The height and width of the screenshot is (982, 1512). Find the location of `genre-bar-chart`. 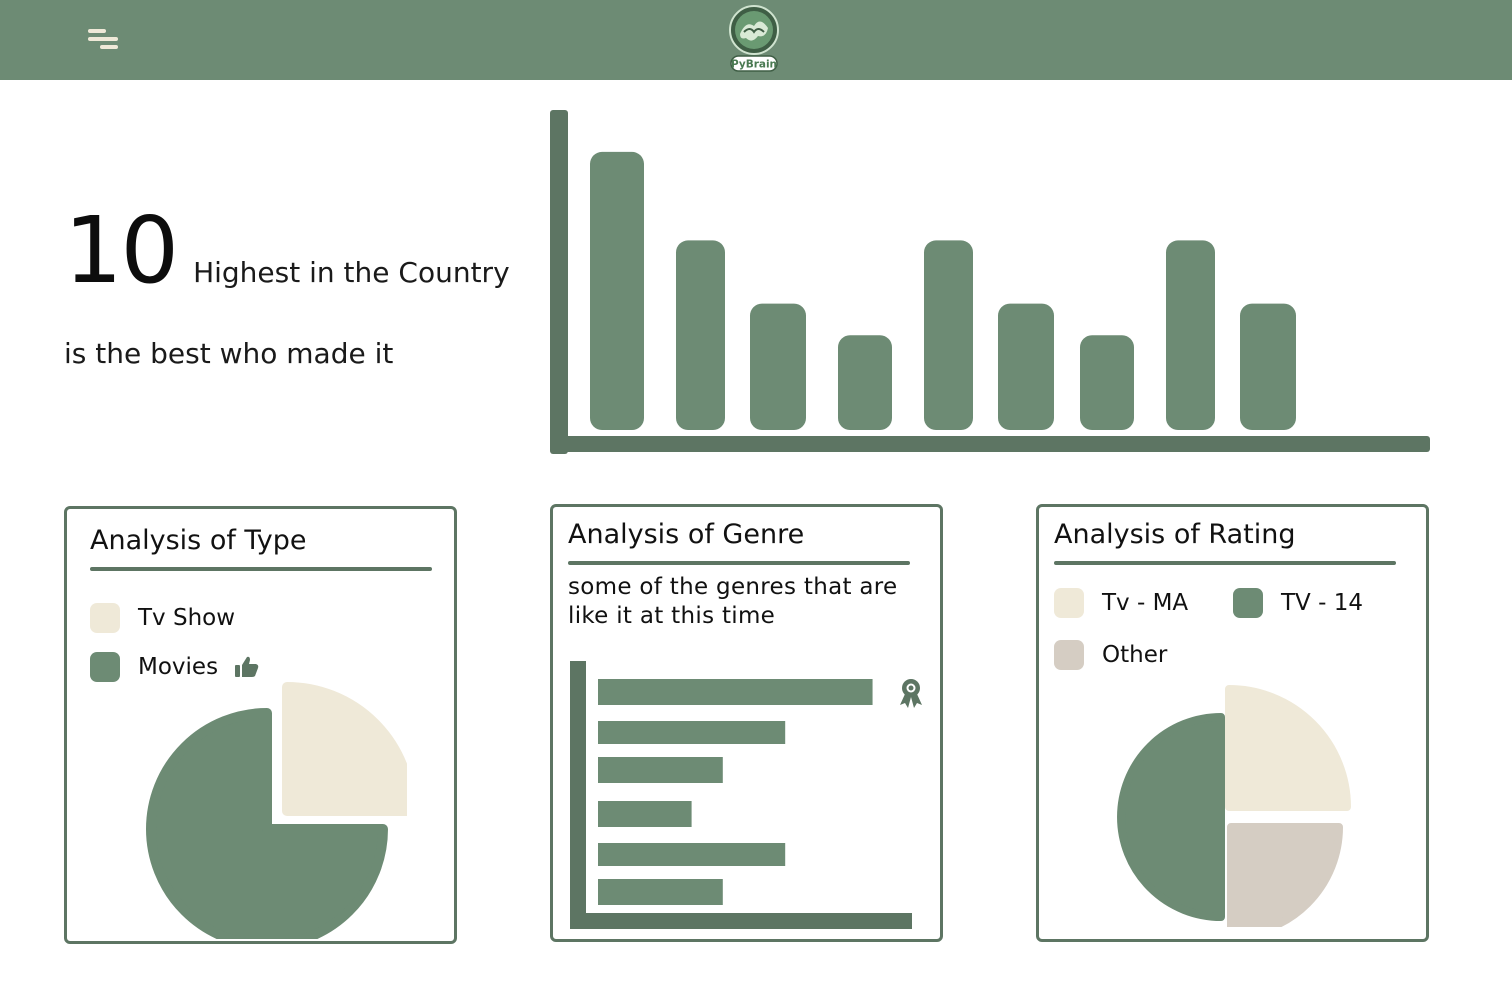

genre-bar-chart is located at coordinates (741, 795).